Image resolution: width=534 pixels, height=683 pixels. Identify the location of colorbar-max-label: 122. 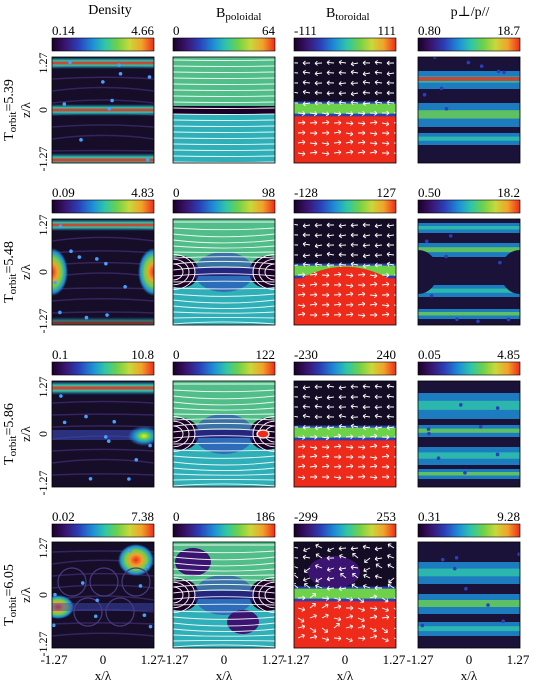
(266, 354).